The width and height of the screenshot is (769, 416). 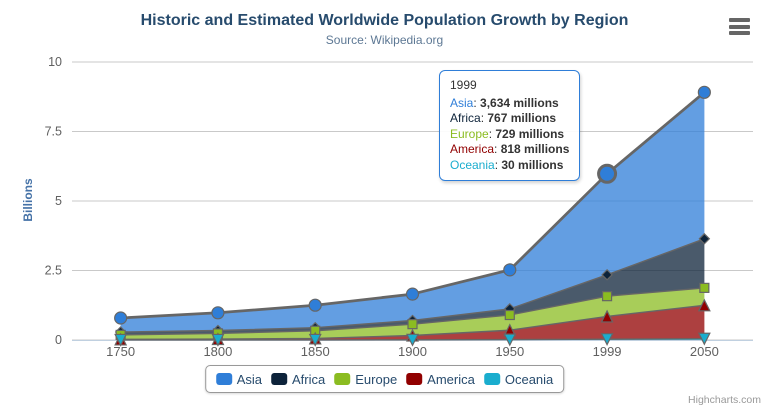 I want to click on hamburger-icon, so click(x=741, y=26).